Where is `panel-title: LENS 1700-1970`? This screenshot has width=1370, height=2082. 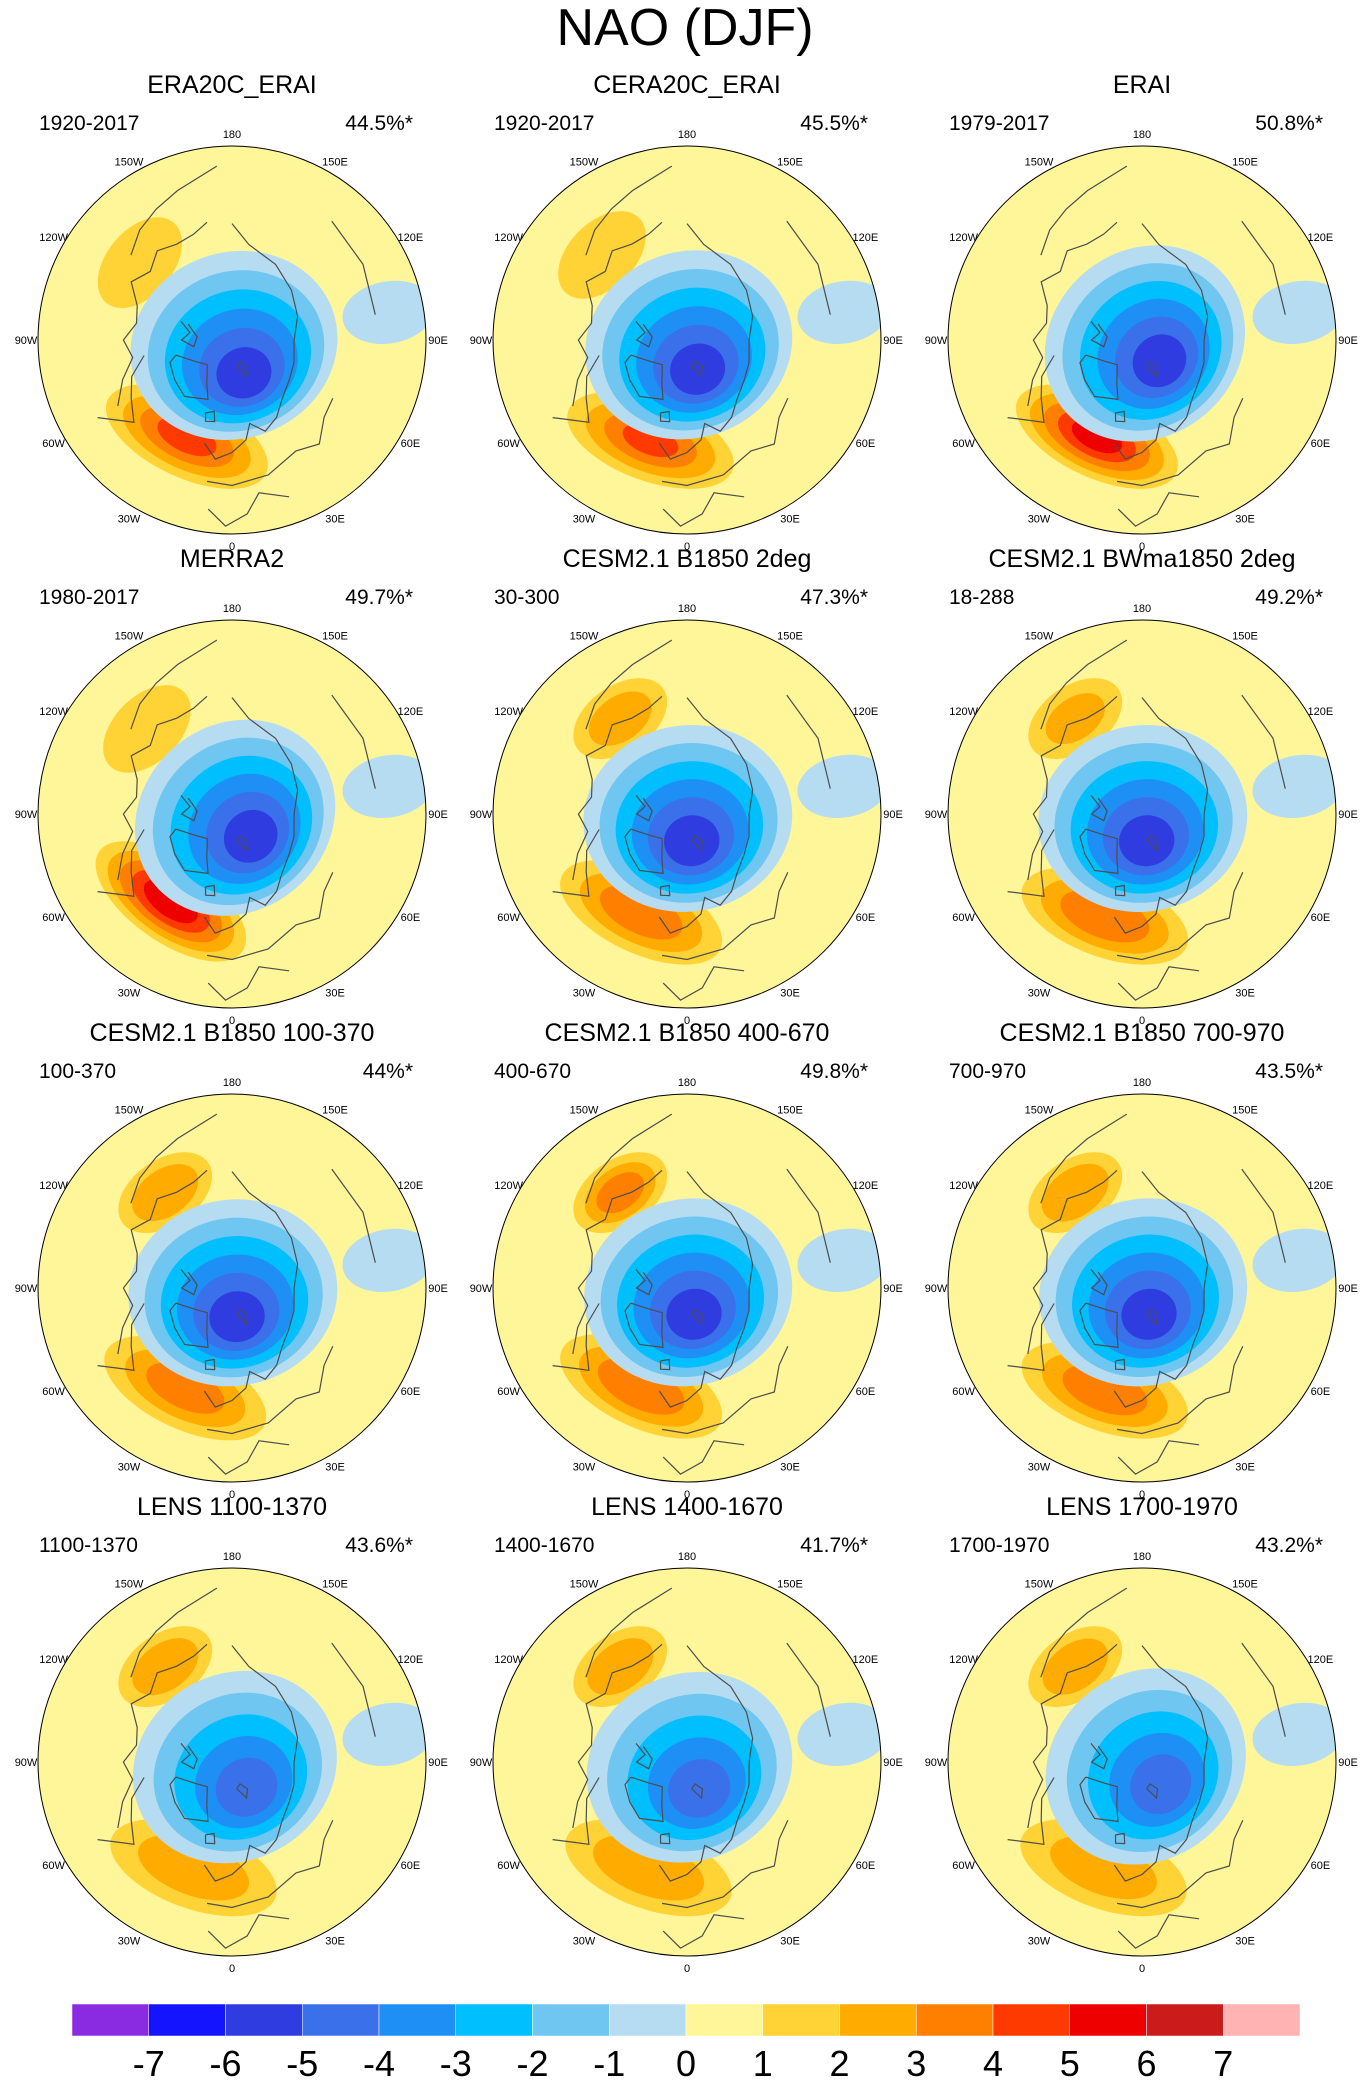
panel-title: LENS 1700-1970 is located at coordinates (1142, 1507).